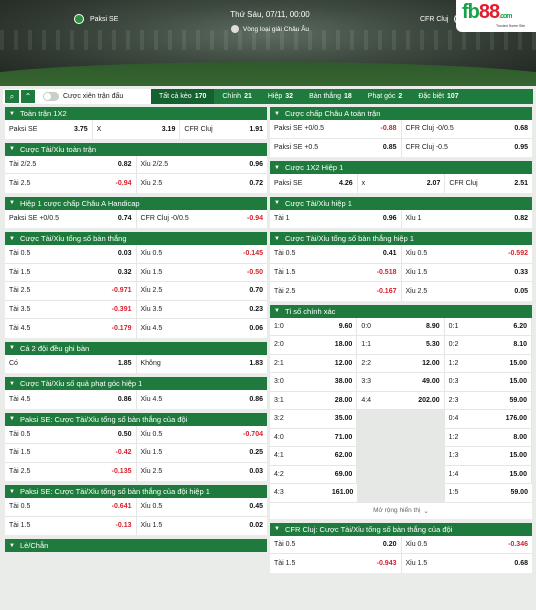  What do you see at coordinates (280, 96) in the screenshot?
I see `tab-2: Hiệp 32` at bounding box center [280, 96].